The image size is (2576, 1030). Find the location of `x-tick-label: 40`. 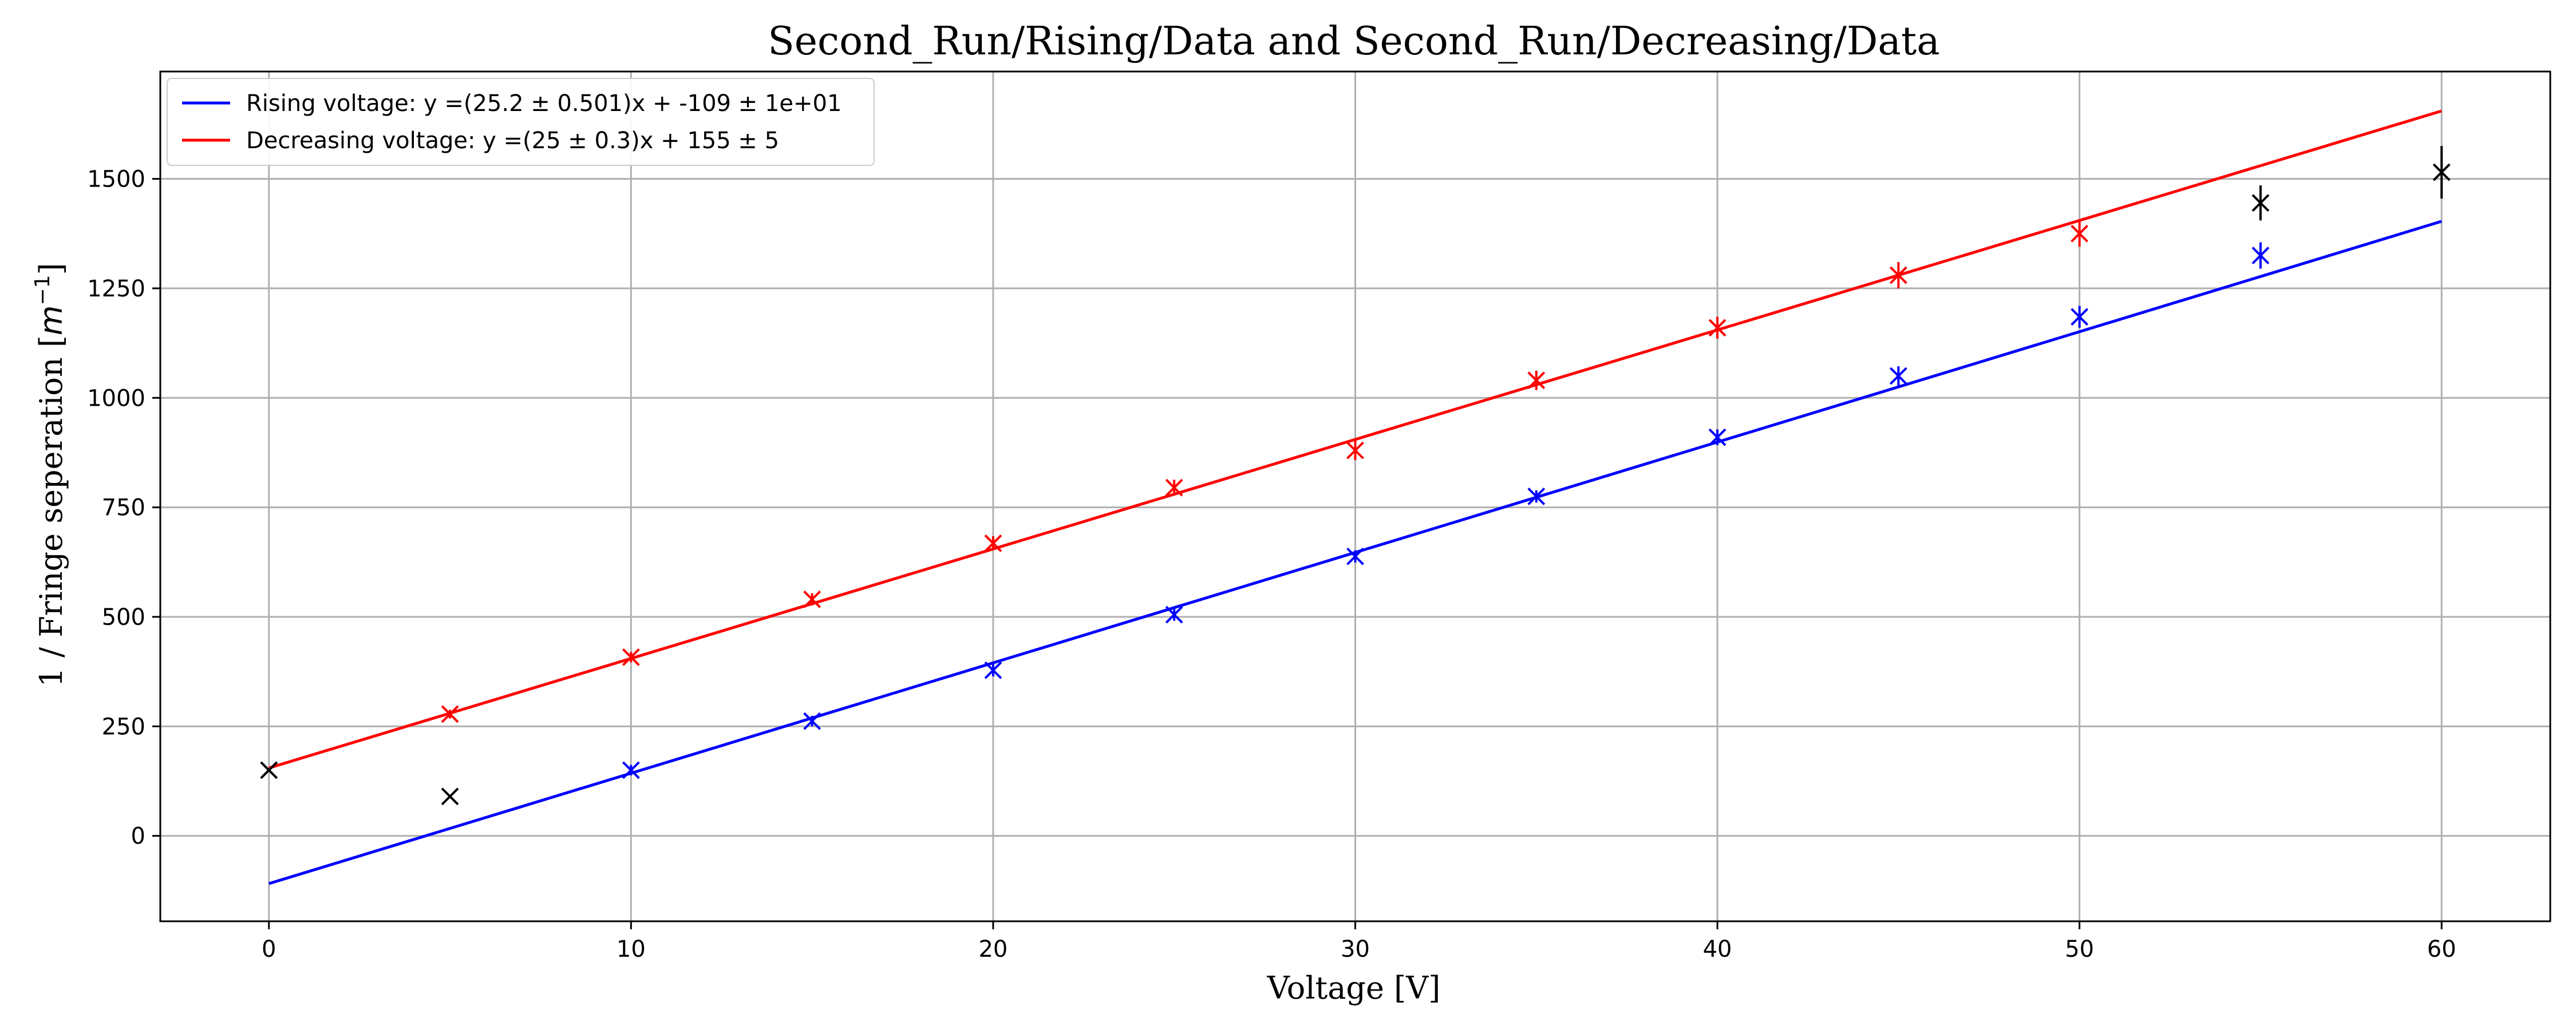

x-tick-label: 40 is located at coordinates (1717, 949).